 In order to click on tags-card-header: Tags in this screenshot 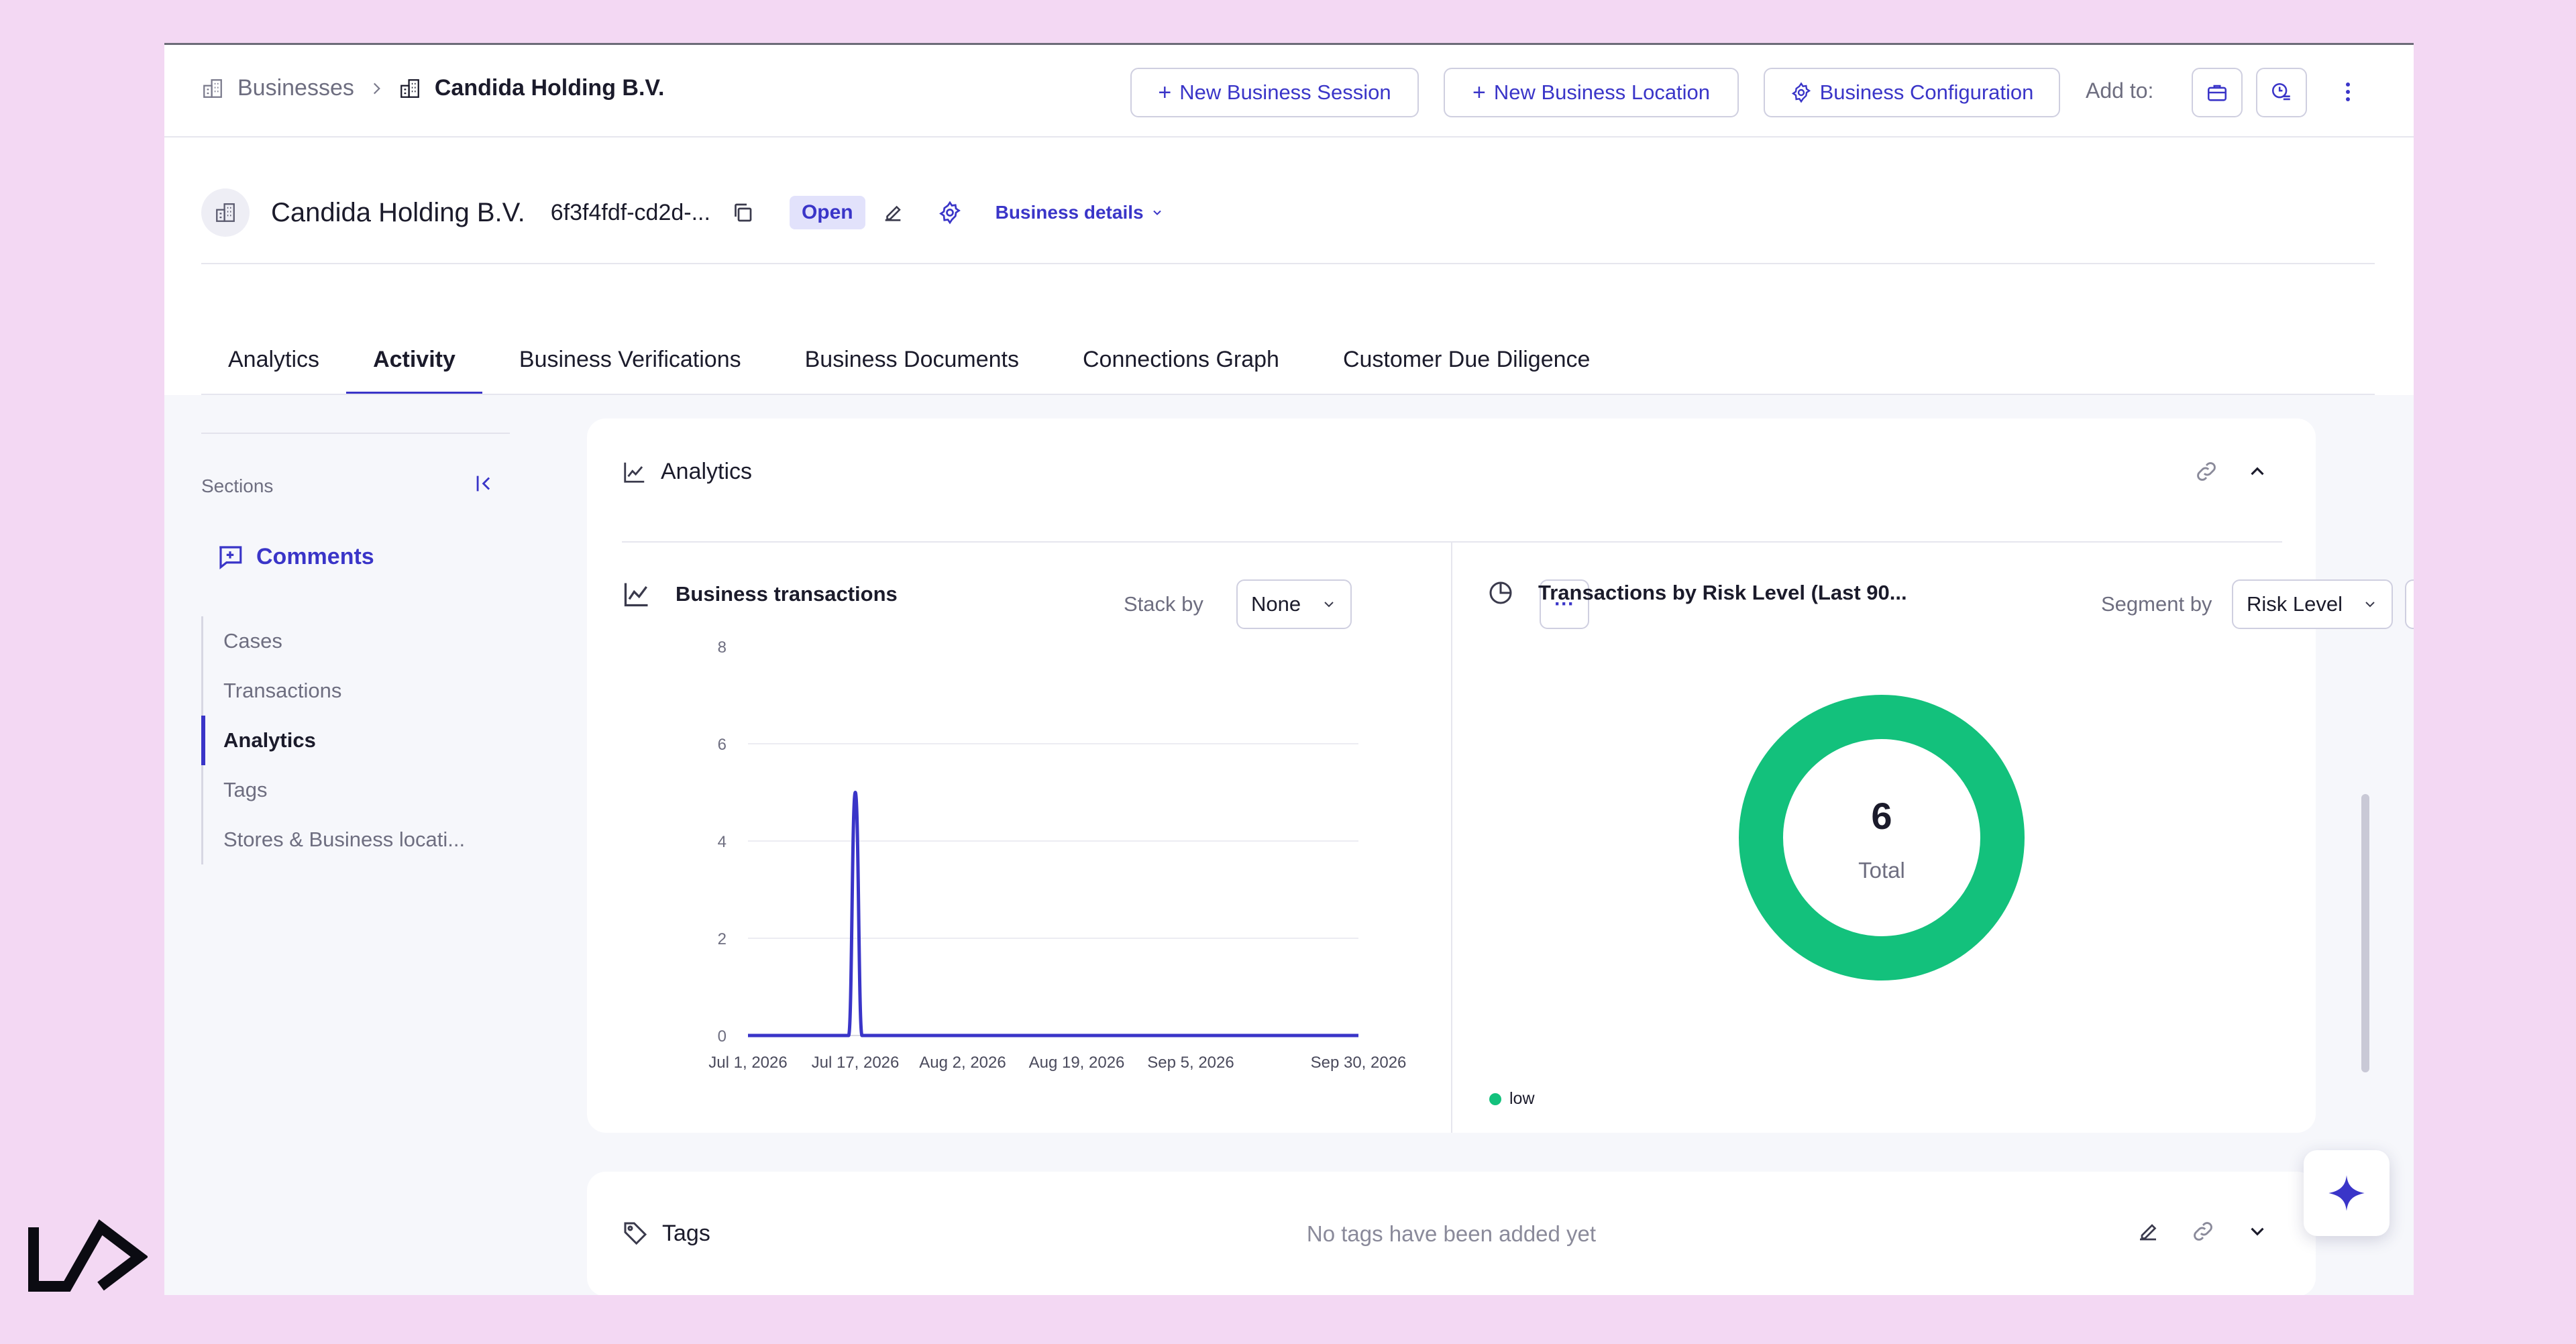, I will do `click(666, 1233)`.